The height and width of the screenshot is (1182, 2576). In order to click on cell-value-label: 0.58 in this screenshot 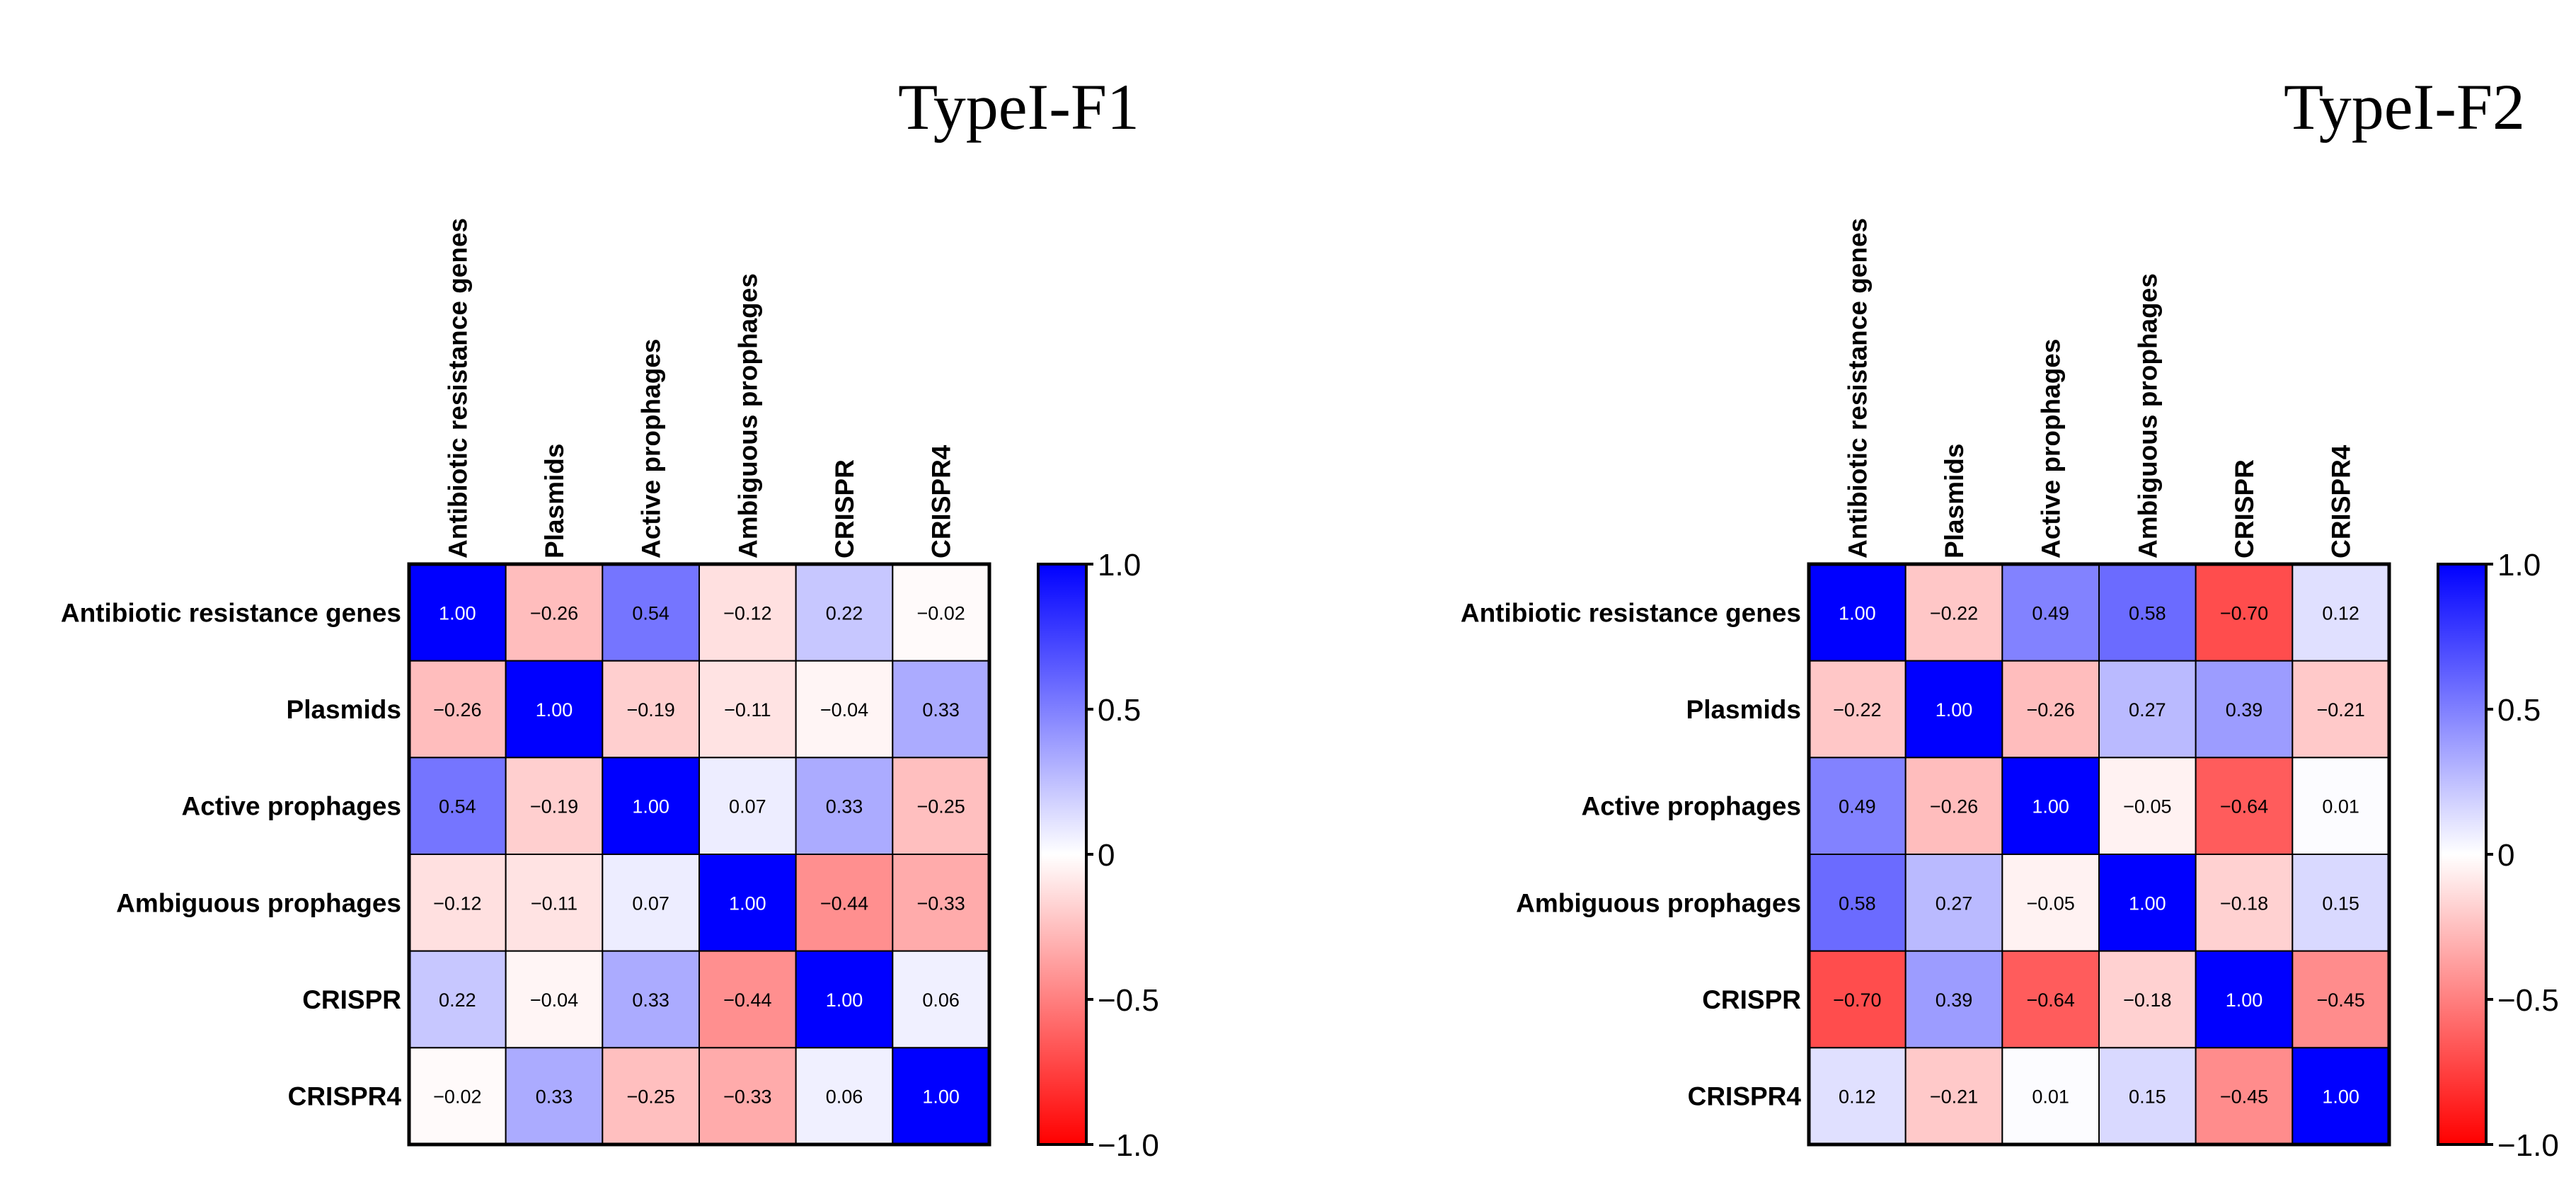, I will do `click(1858, 903)`.